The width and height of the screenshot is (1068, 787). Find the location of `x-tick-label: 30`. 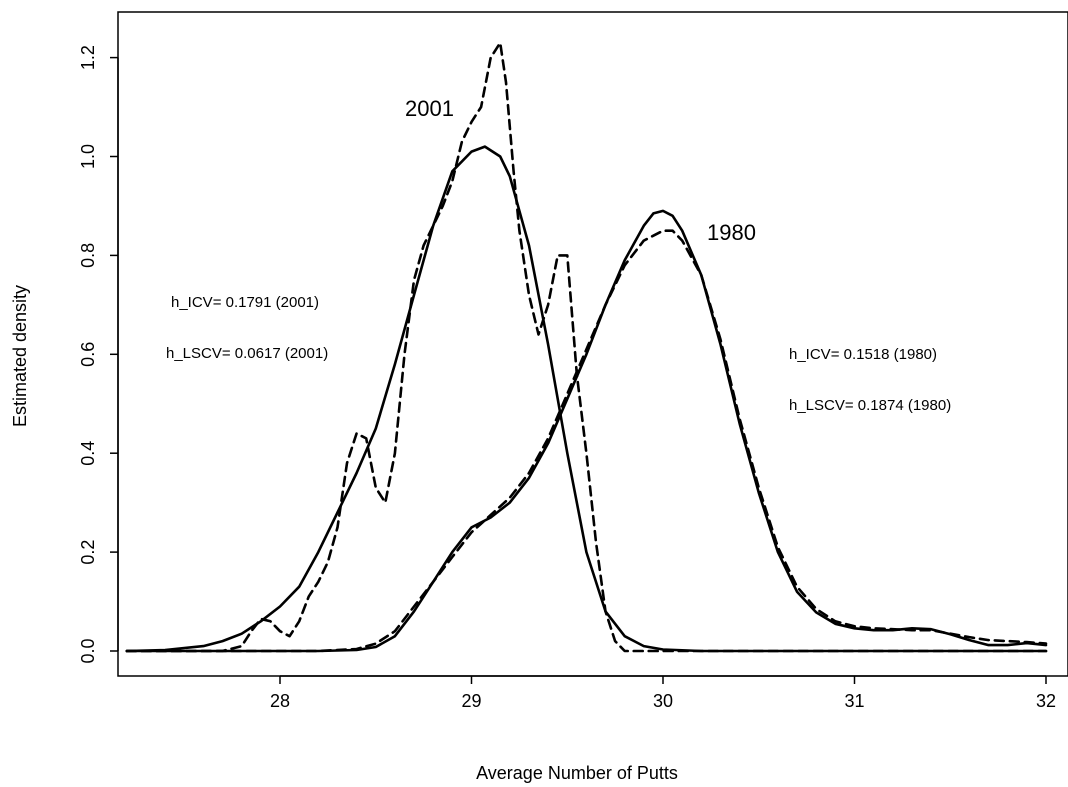

x-tick-label: 30 is located at coordinates (663, 701).